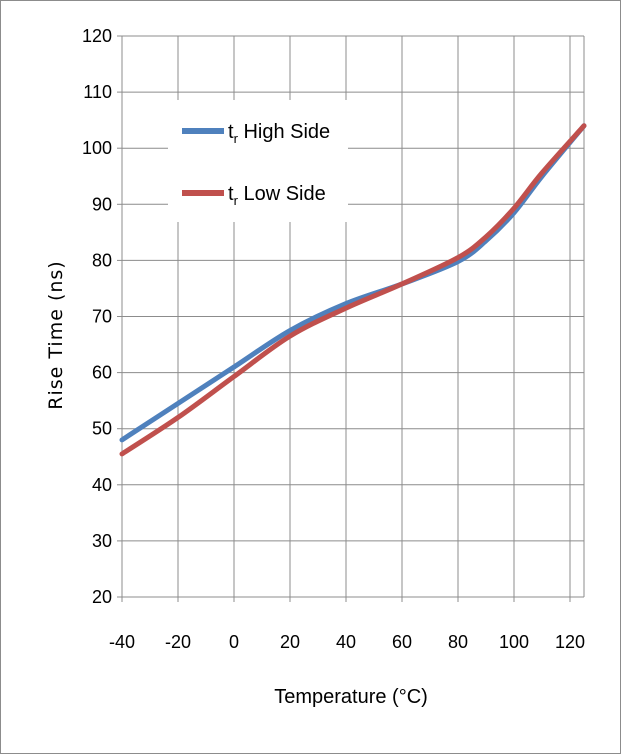 The image size is (621, 754). I want to click on x-tick-label: 40, so click(346, 642).